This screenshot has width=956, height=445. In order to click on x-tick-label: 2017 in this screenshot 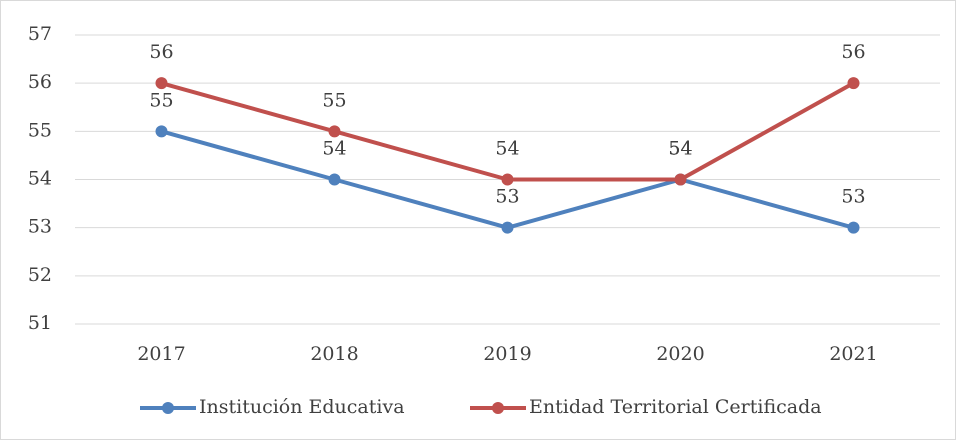, I will do `click(161, 354)`.